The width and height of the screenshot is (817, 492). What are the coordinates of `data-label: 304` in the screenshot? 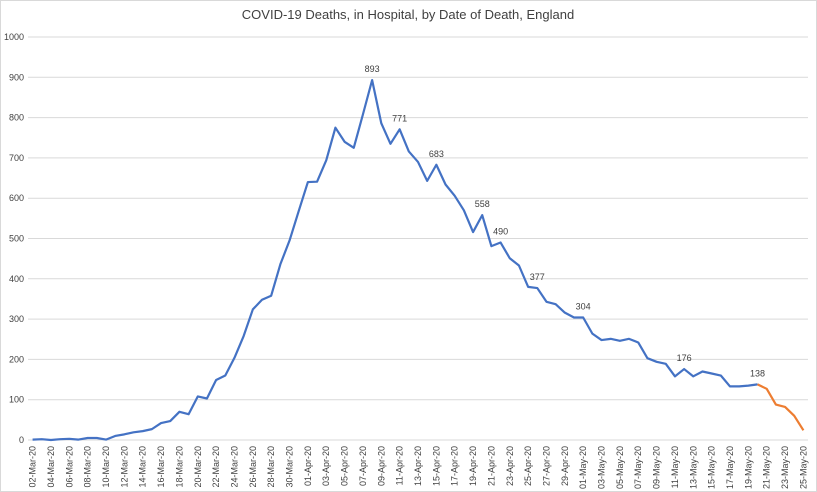 It's located at (583, 306).